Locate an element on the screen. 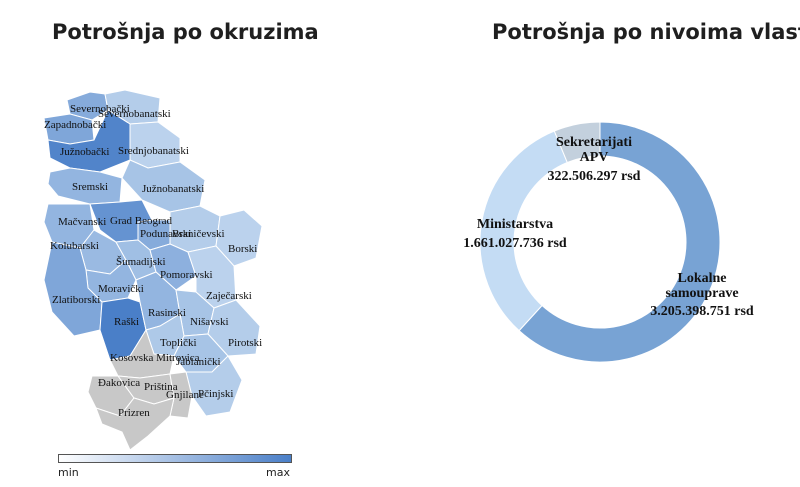 Image resolution: width=800 pixels, height=487 pixels. donut-slice-lokalne-samouprave is located at coordinates (619, 242).